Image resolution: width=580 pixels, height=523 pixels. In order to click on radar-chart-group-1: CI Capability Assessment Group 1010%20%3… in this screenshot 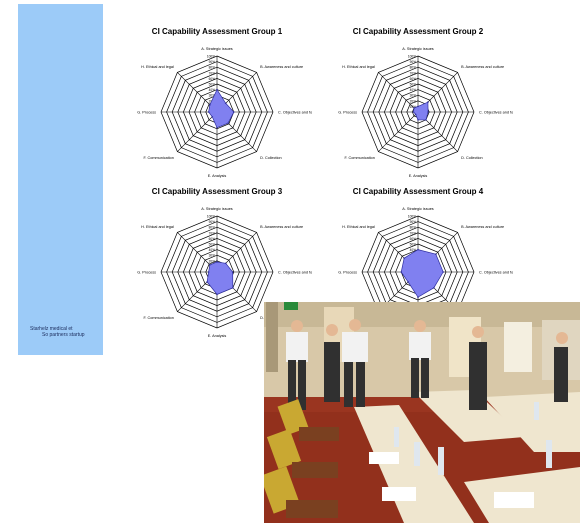, I will do `click(224, 102)`.